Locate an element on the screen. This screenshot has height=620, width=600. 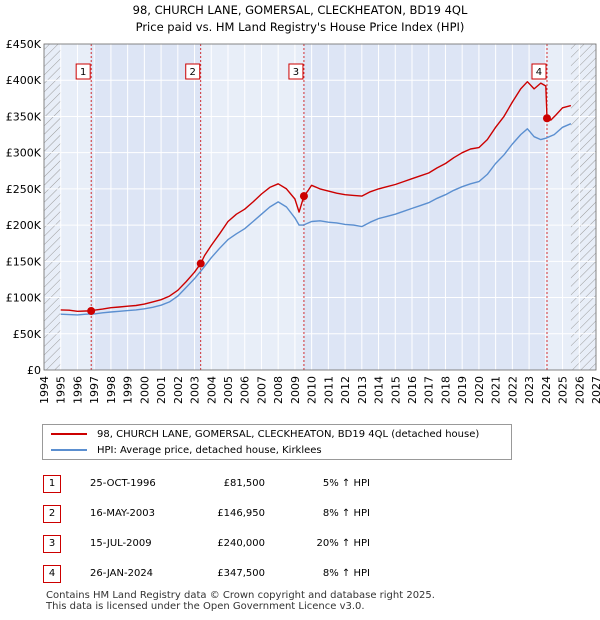
x-tick-label: 2001 is located at coordinates (161, 390).